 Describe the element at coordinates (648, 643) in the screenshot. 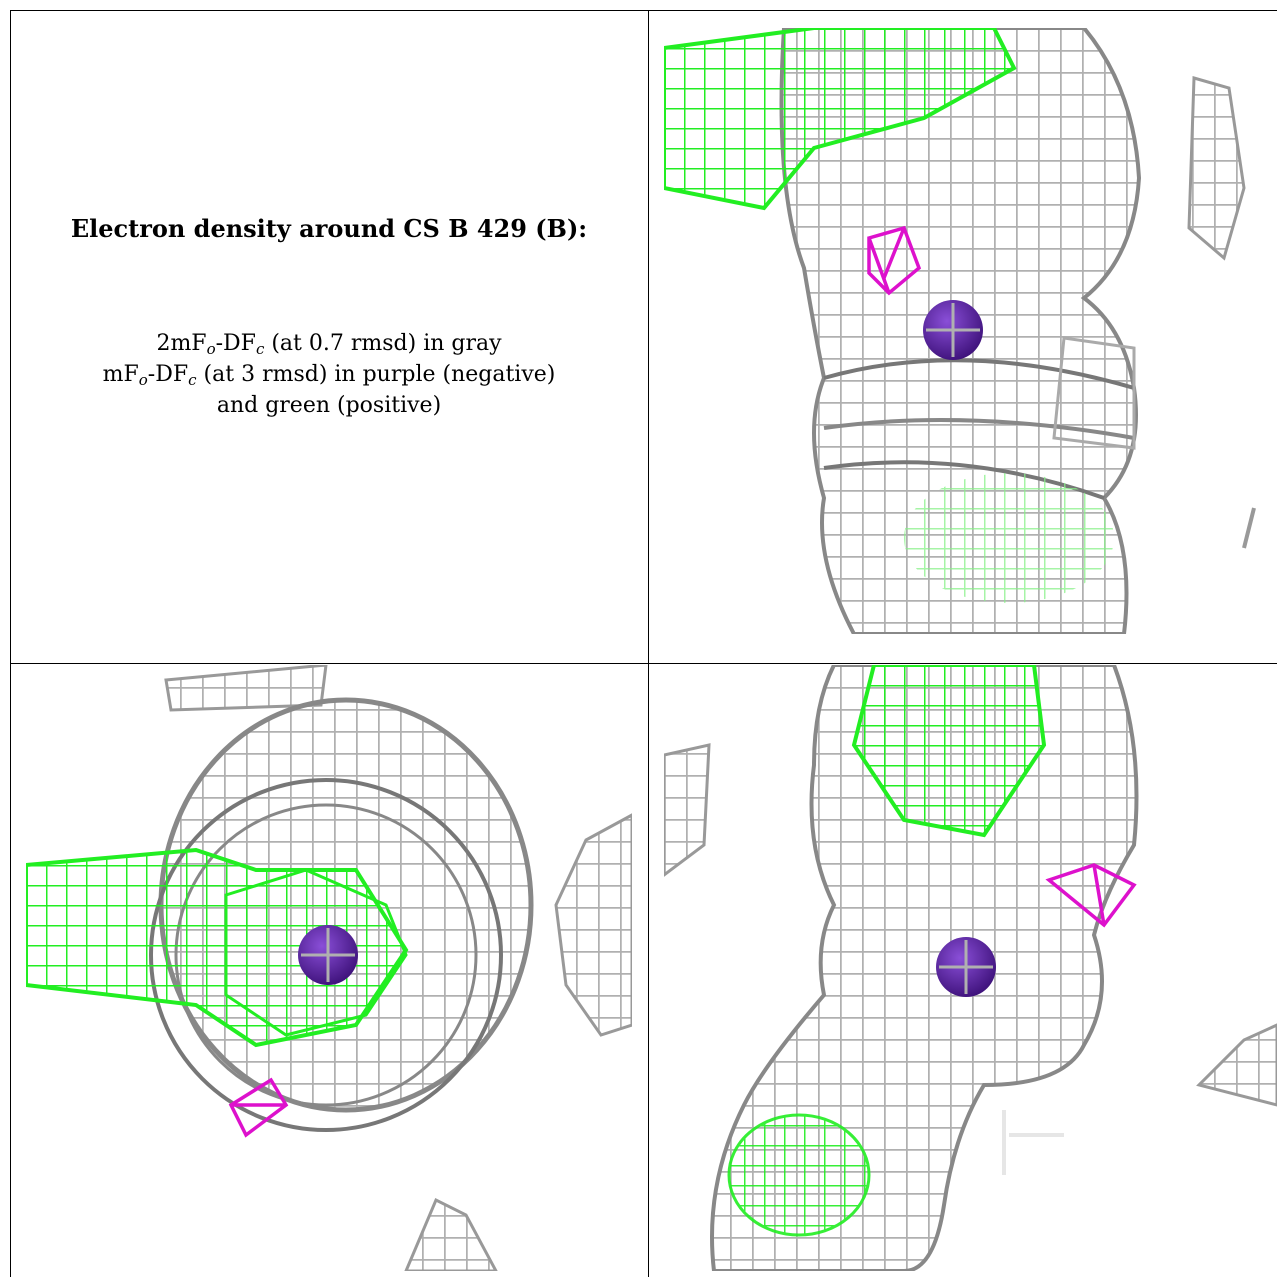

I see `frame-middle` at that location.